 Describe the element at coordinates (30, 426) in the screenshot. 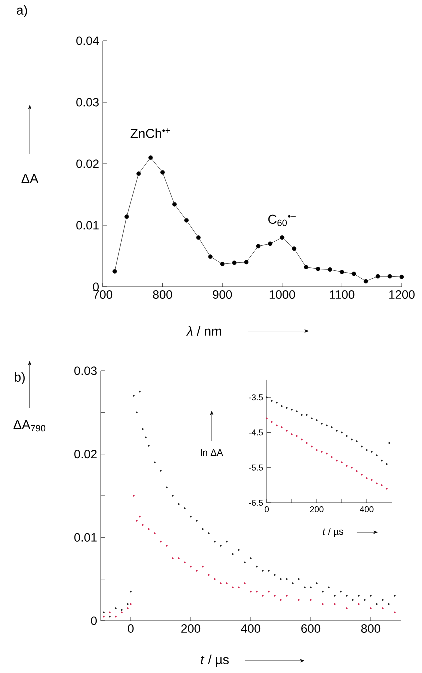

I see `y-axis-title: ΔA$_{790}$` at that location.